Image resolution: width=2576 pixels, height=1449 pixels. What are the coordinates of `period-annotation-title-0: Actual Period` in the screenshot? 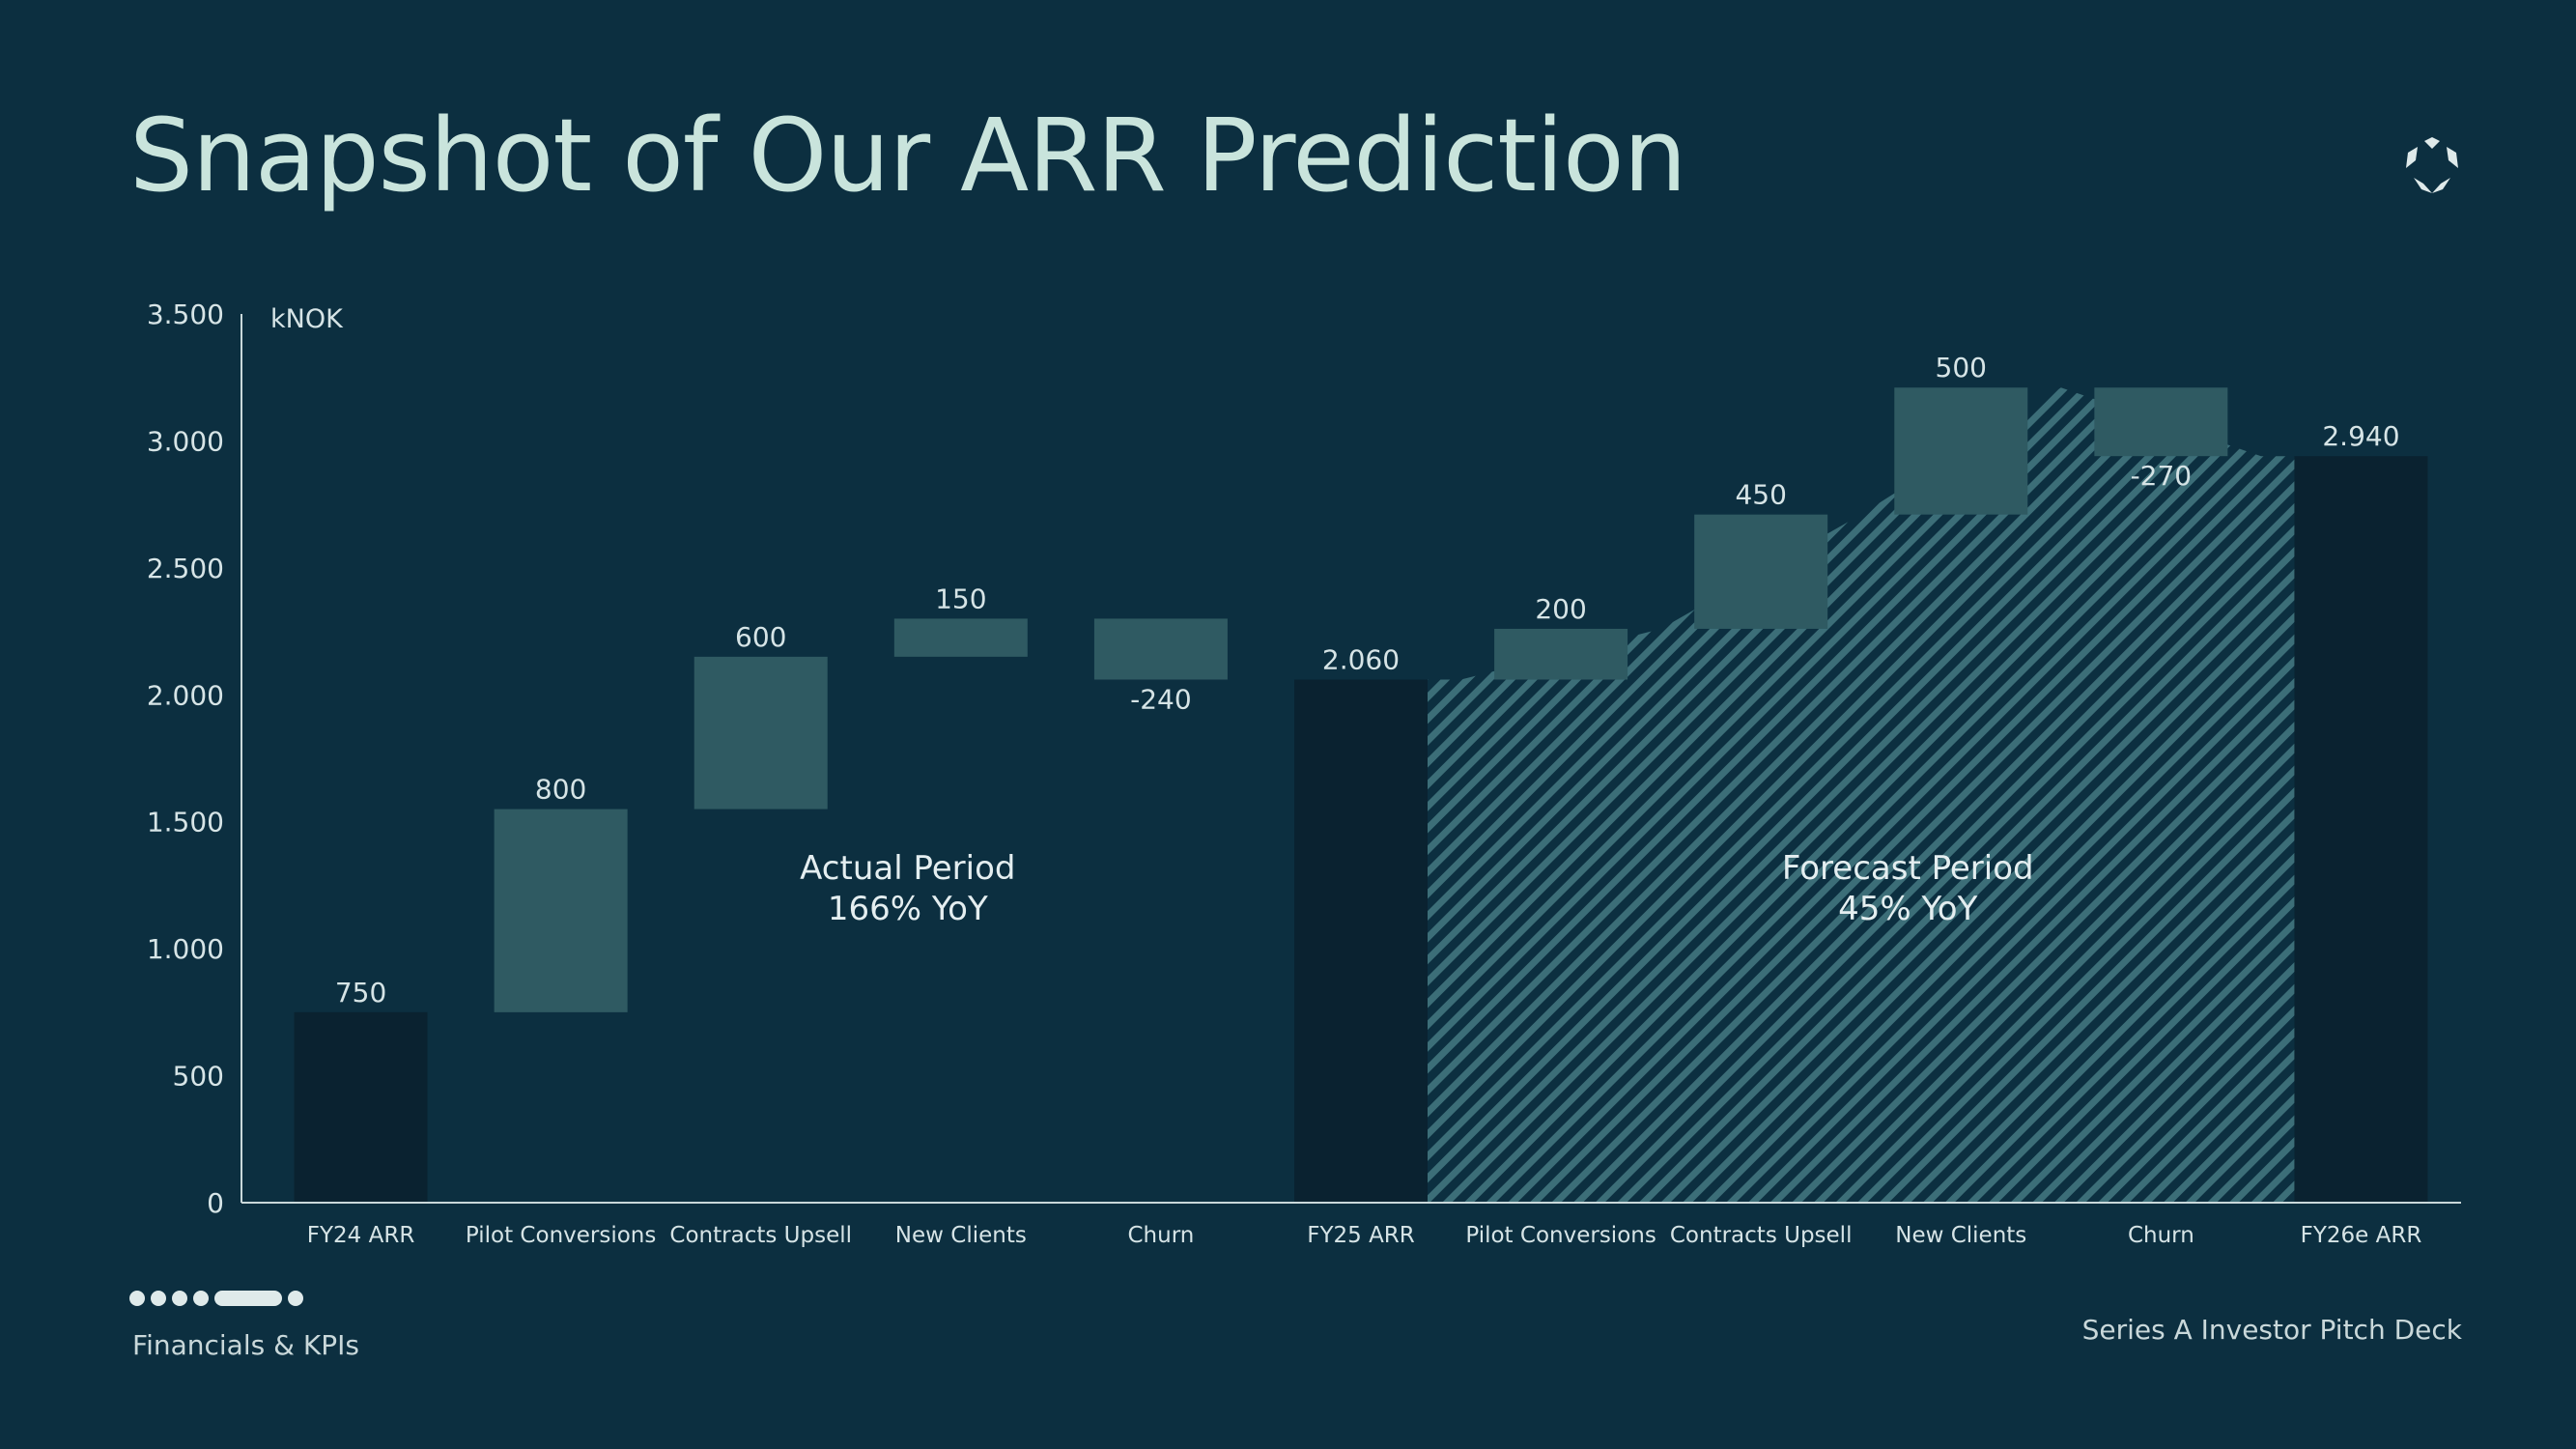 It's located at (907, 868).